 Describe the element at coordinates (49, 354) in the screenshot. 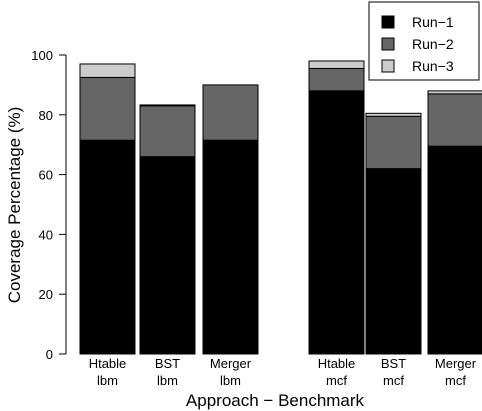

I see `y-tick-label: 0` at that location.